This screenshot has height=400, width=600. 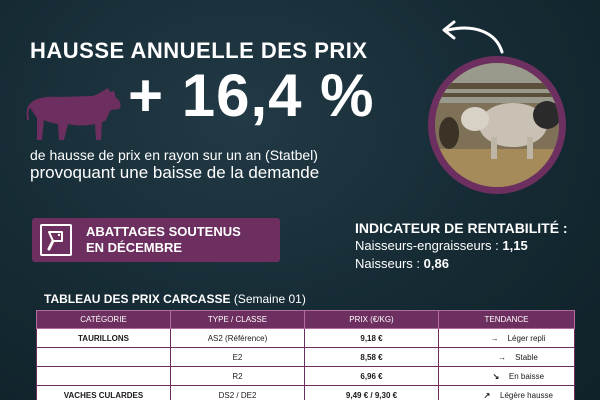 I want to click on price-cell: 8,58 €, so click(x=371, y=357).